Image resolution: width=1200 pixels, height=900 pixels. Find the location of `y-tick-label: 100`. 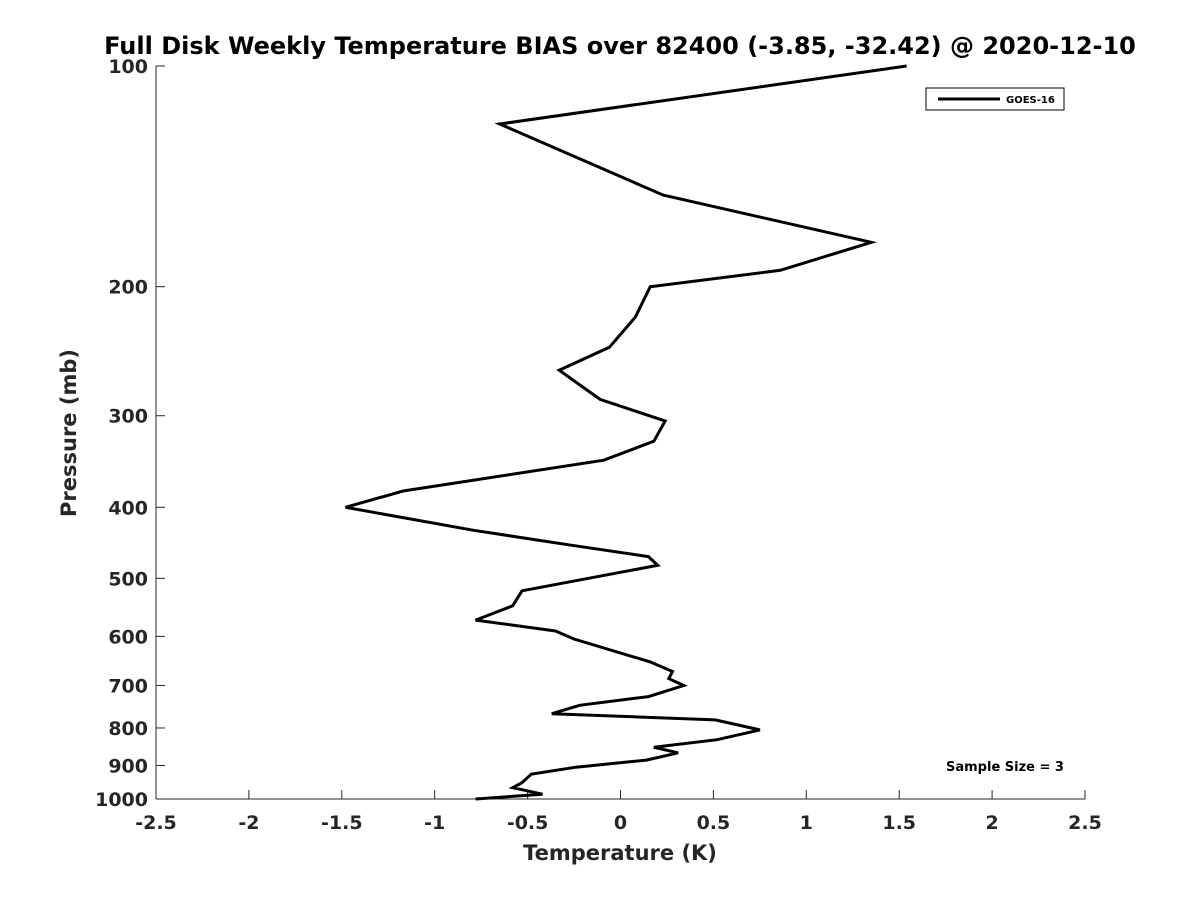

y-tick-label: 100 is located at coordinates (128, 67).